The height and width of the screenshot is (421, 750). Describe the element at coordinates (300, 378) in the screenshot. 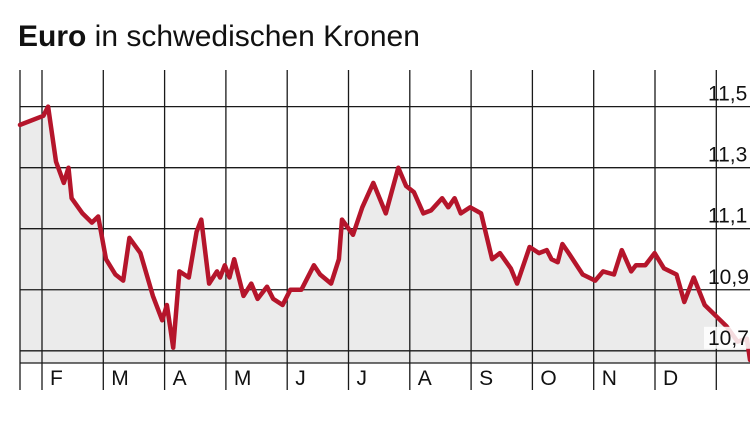

I see `x-tick-label-4: J` at that location.